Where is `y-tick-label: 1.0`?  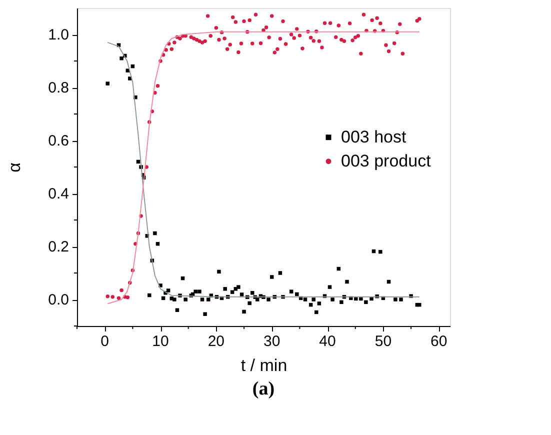 y-tick-label: 1.0 is located at coordinates (58, 35).